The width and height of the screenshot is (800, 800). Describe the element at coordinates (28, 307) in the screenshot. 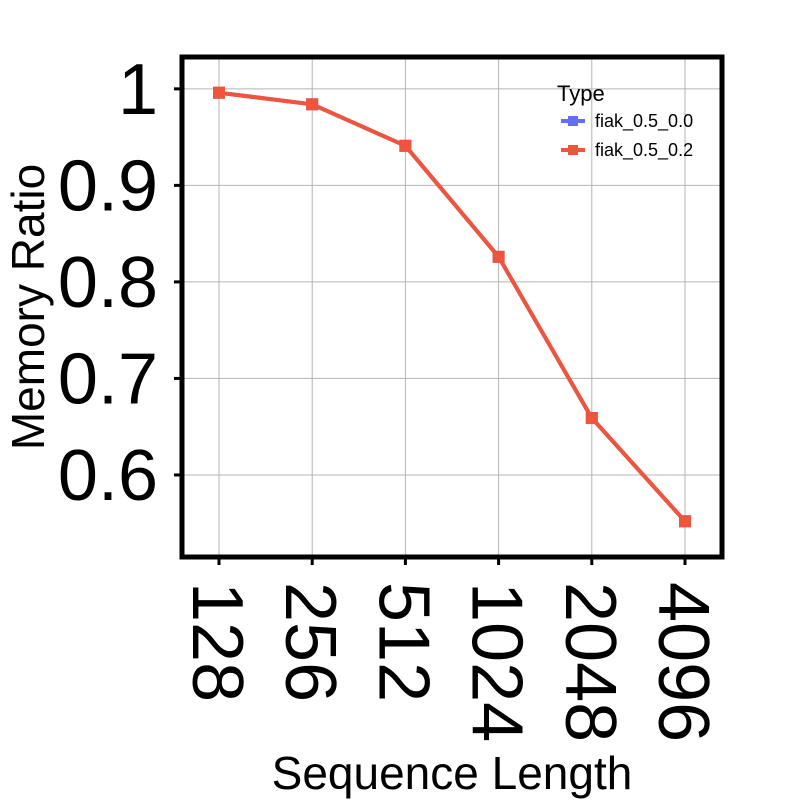

I see `y-axis-title: Memory Ratio` at that location.